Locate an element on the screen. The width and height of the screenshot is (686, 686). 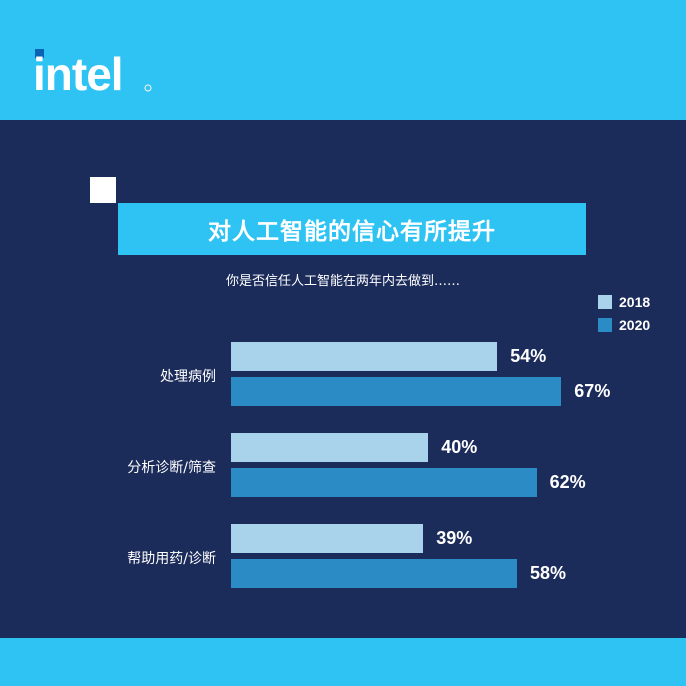
title-banner: 对人工智能的信心有所提升 is located at coordinates (352, 229).